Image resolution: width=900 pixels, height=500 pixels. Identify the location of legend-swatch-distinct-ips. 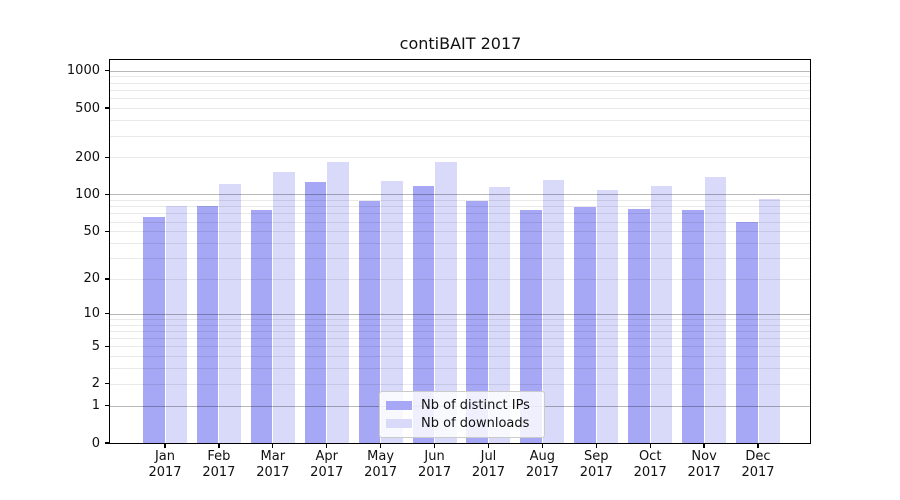
(399, 406).